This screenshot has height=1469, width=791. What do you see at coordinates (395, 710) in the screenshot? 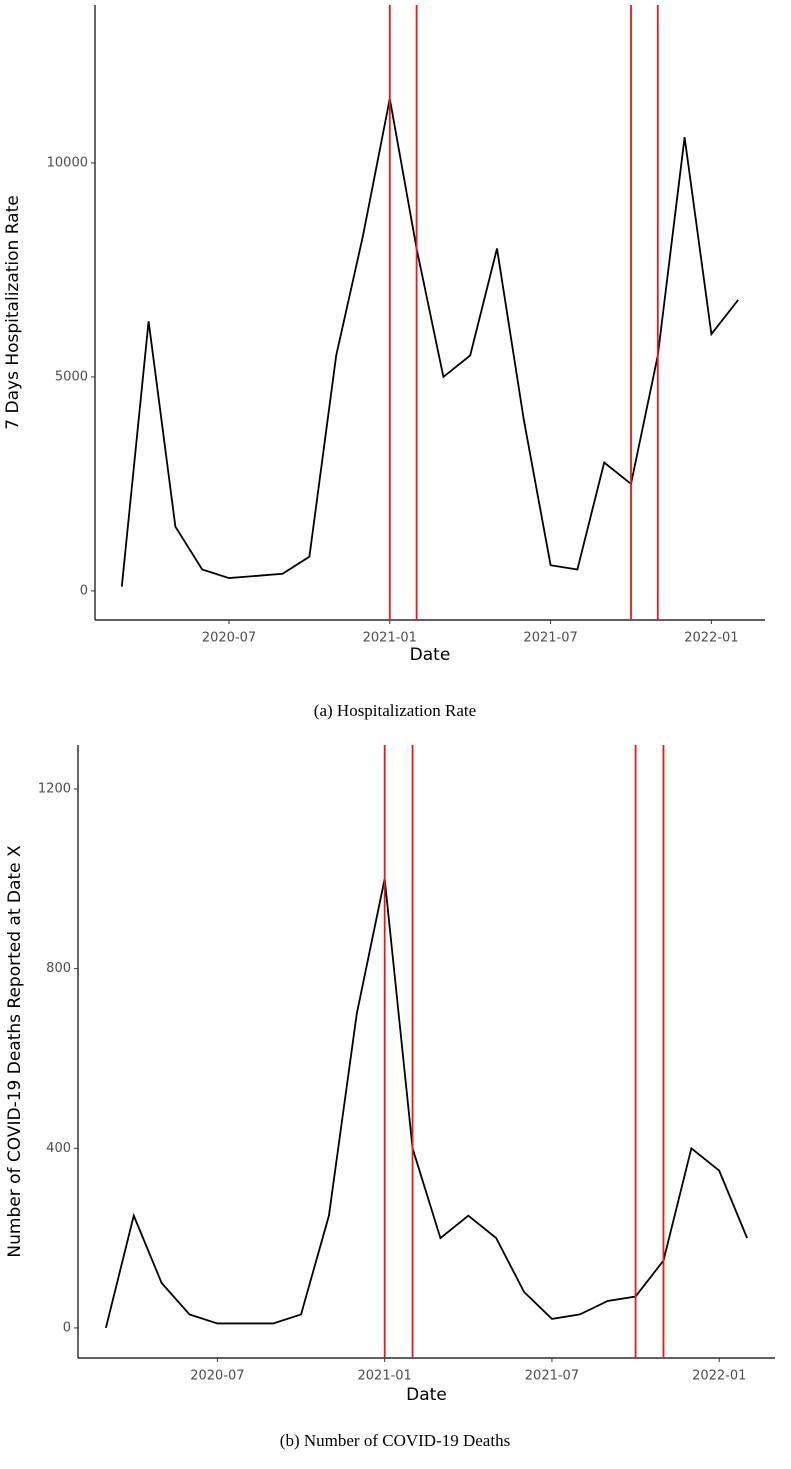
I see `caption: (a) Hospitalization Rate` at bounding box center [395, 710].